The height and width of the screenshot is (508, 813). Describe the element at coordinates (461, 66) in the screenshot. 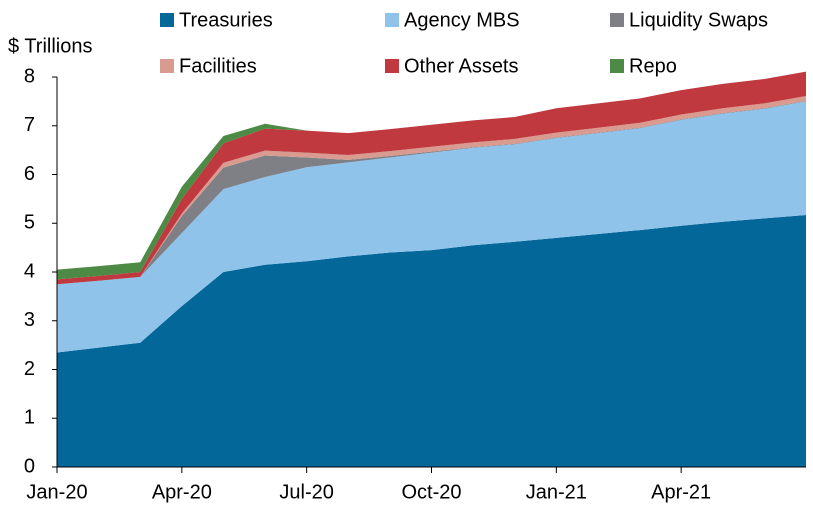

I see `legend-label: Other Assets` at that location.